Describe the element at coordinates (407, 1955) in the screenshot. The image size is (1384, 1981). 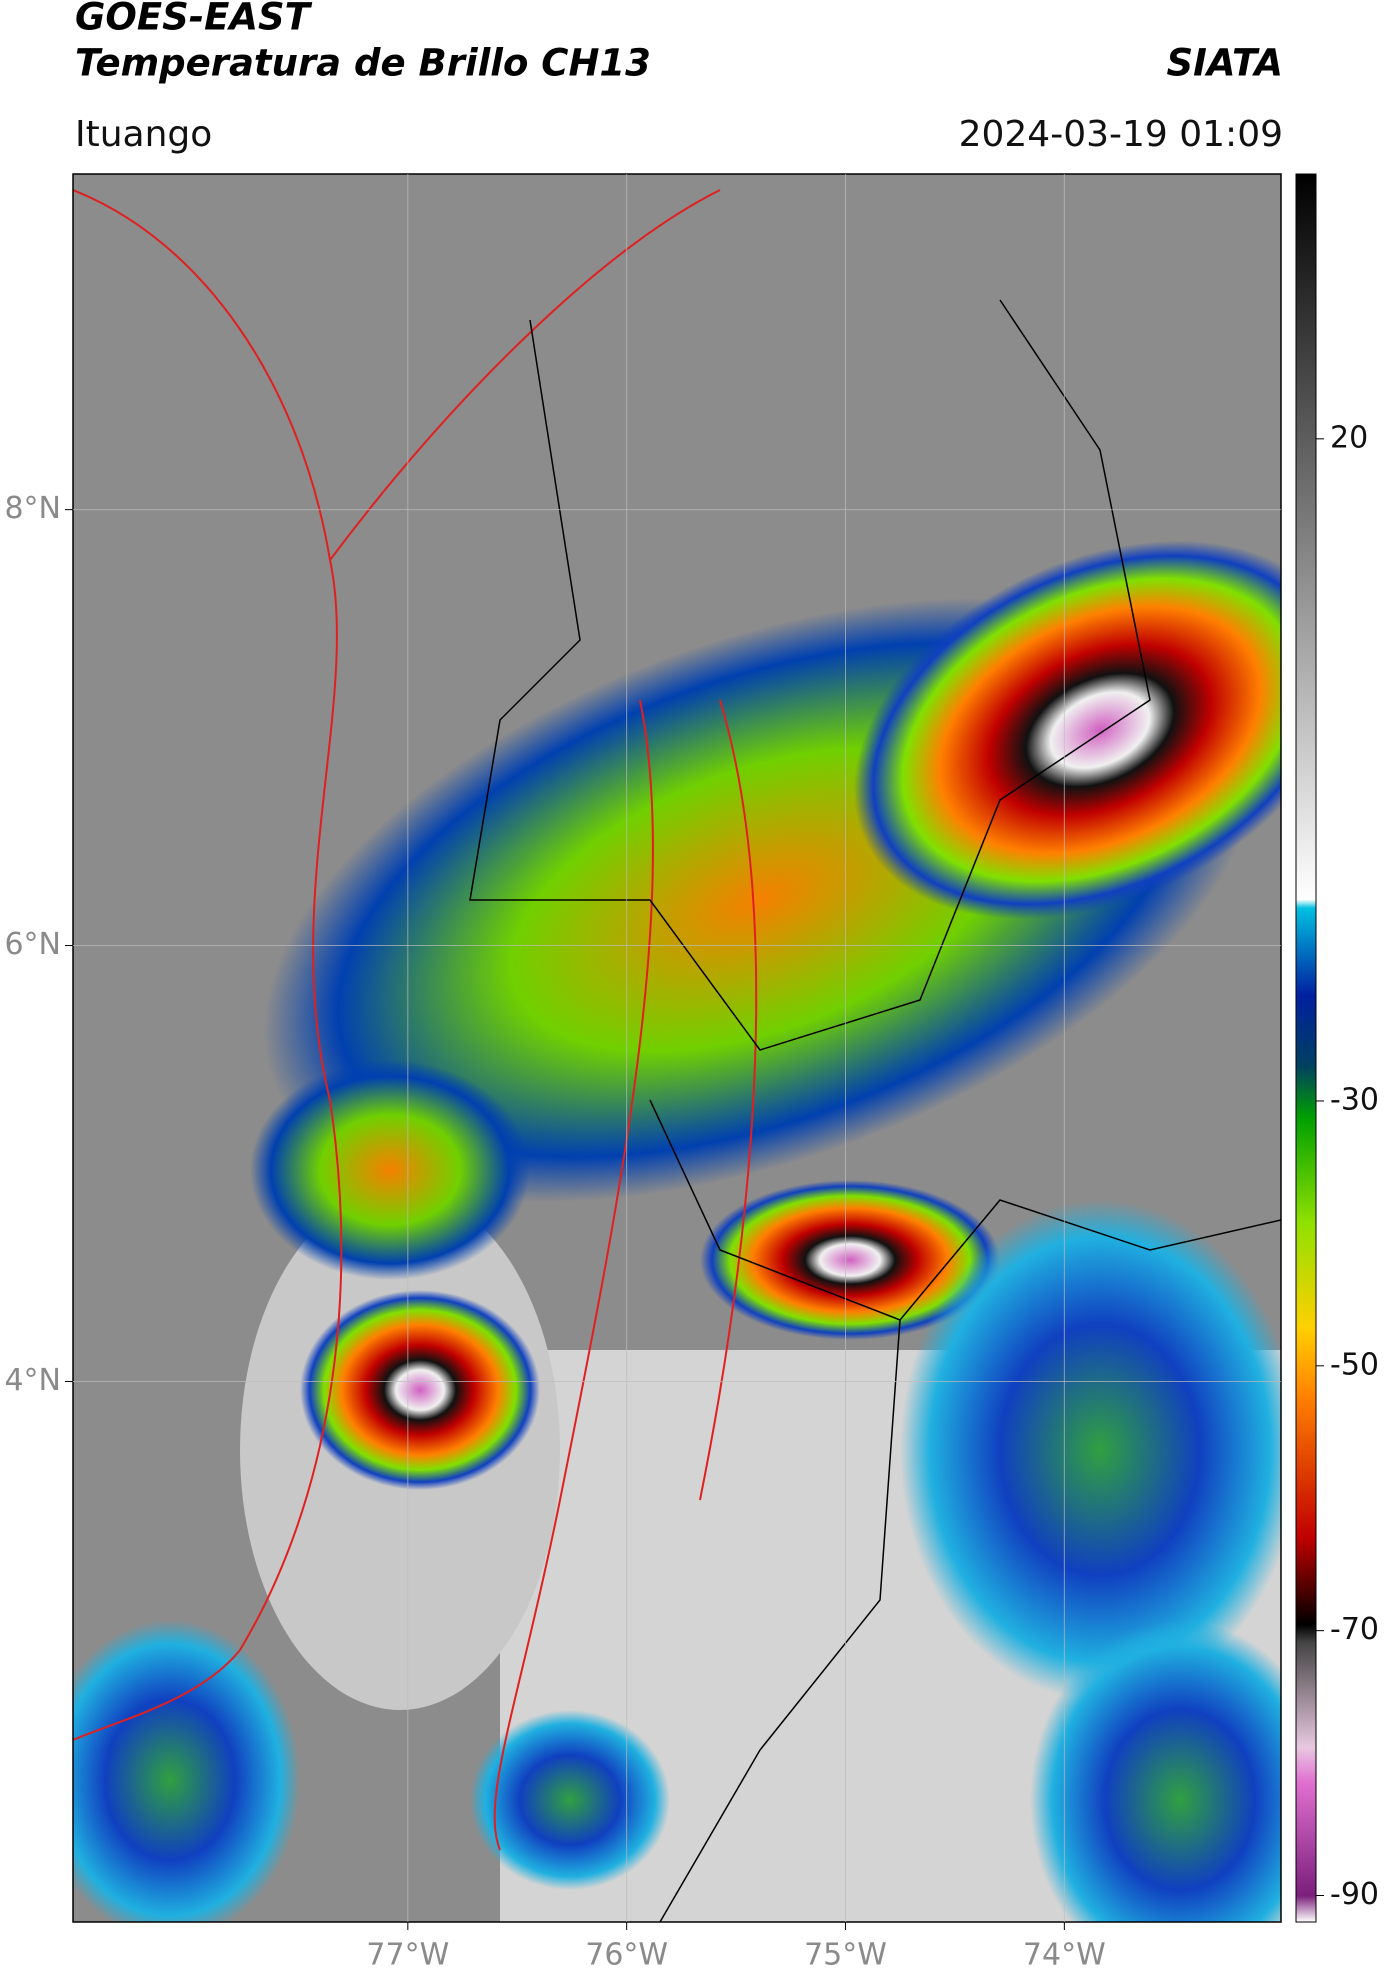
I see `x-tick-label: 77°W` at that location.